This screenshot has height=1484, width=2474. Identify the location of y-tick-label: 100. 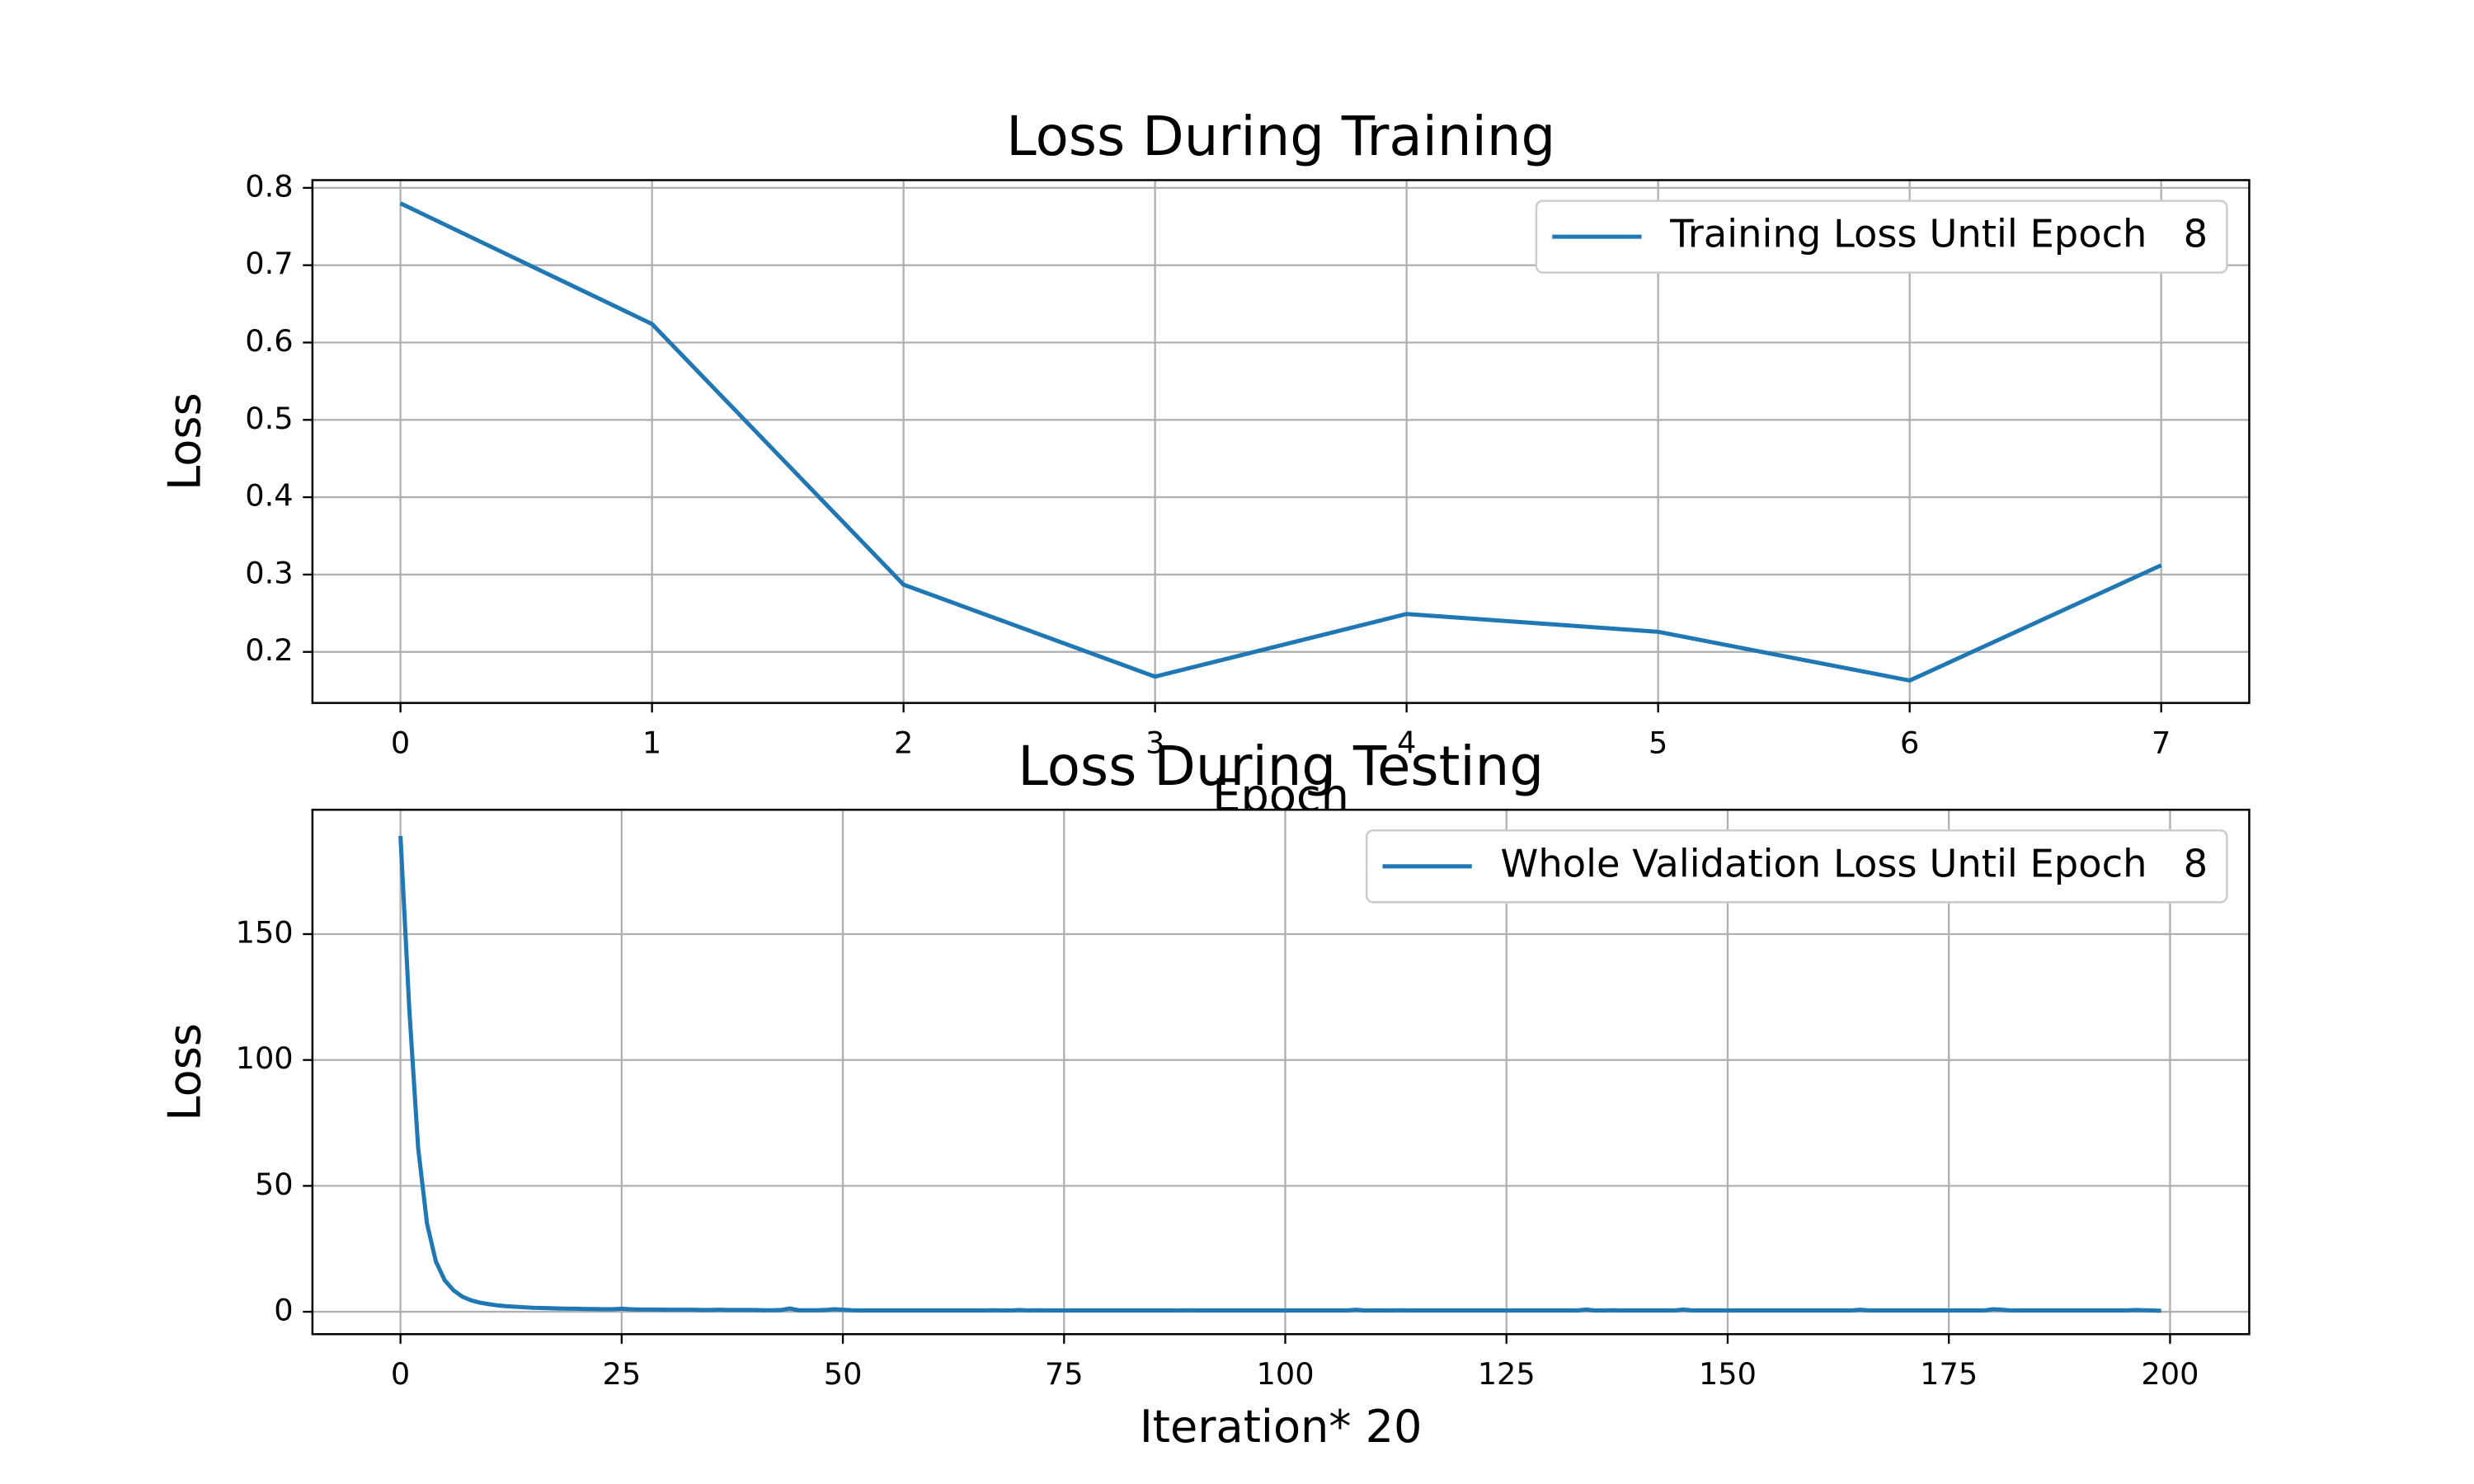
(265, 1058).